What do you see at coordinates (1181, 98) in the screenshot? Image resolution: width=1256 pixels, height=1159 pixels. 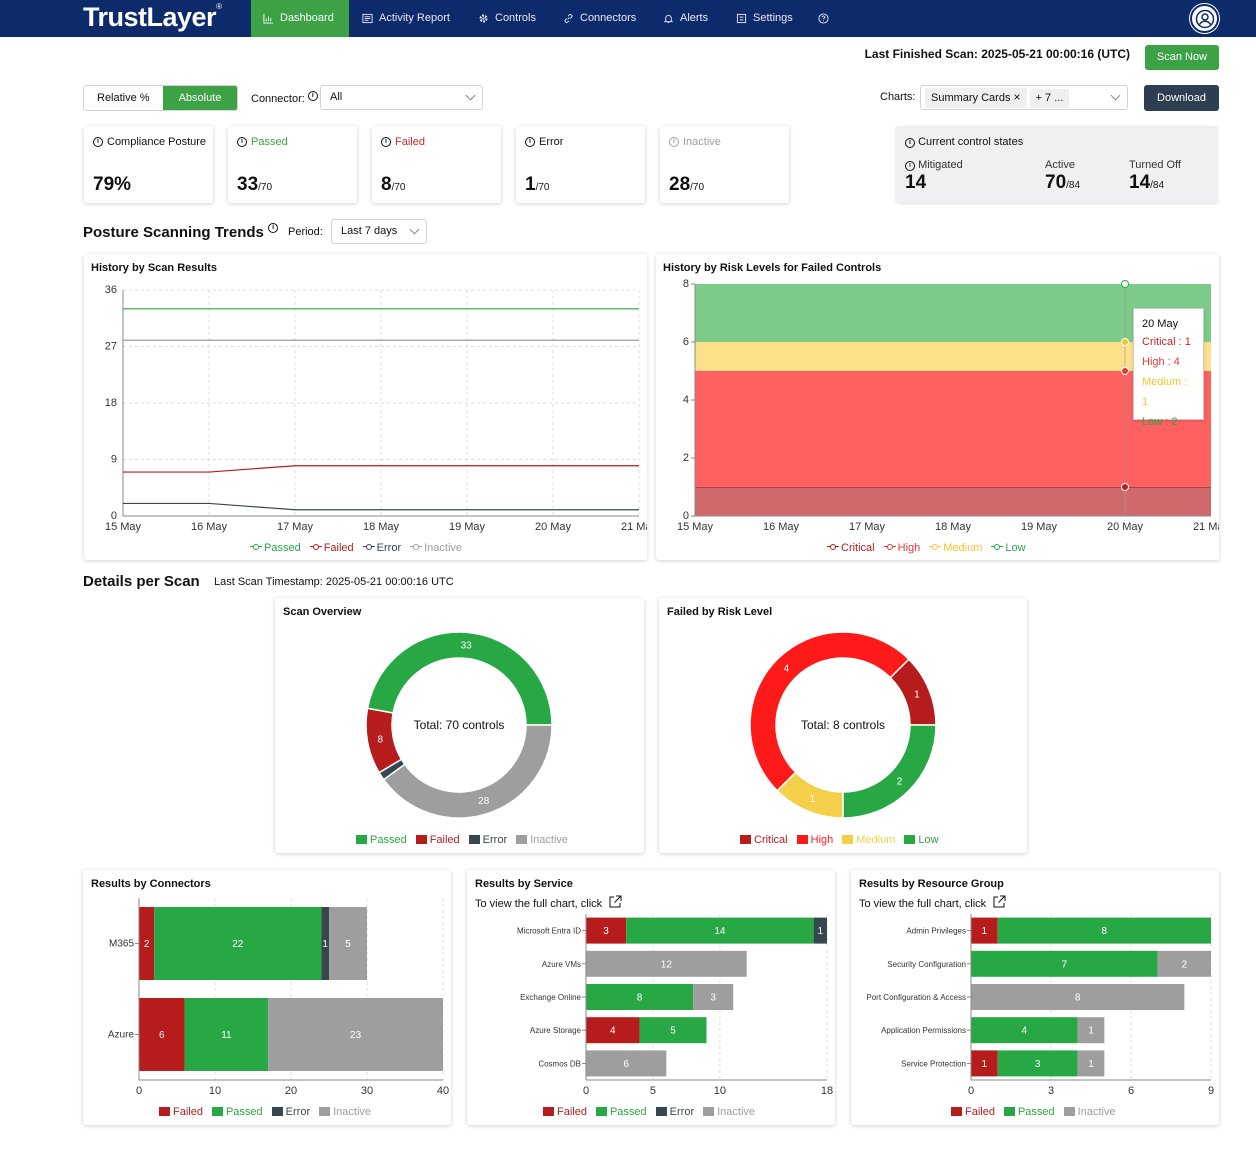 I see `download-button: Download` at bounding box center [1181, 98].